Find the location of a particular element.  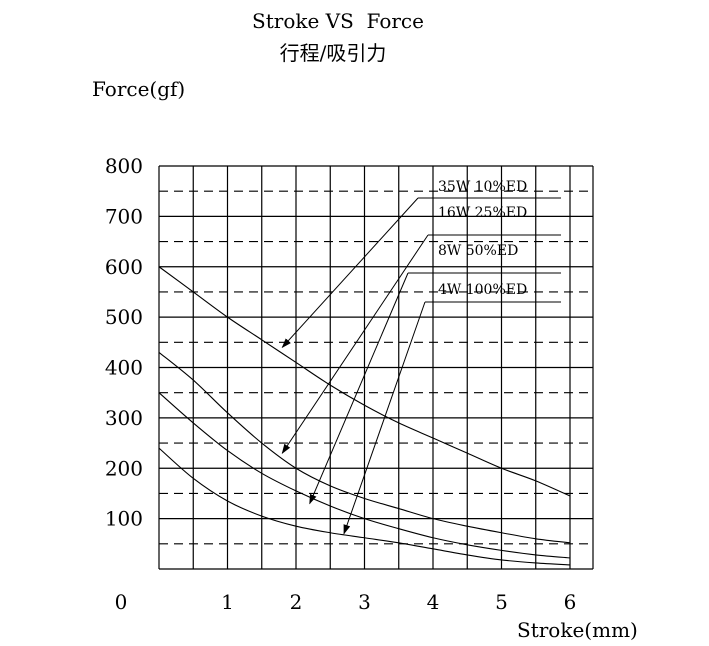

legend-label-2: 16W 25%ED is located at coordinates (482, 213).